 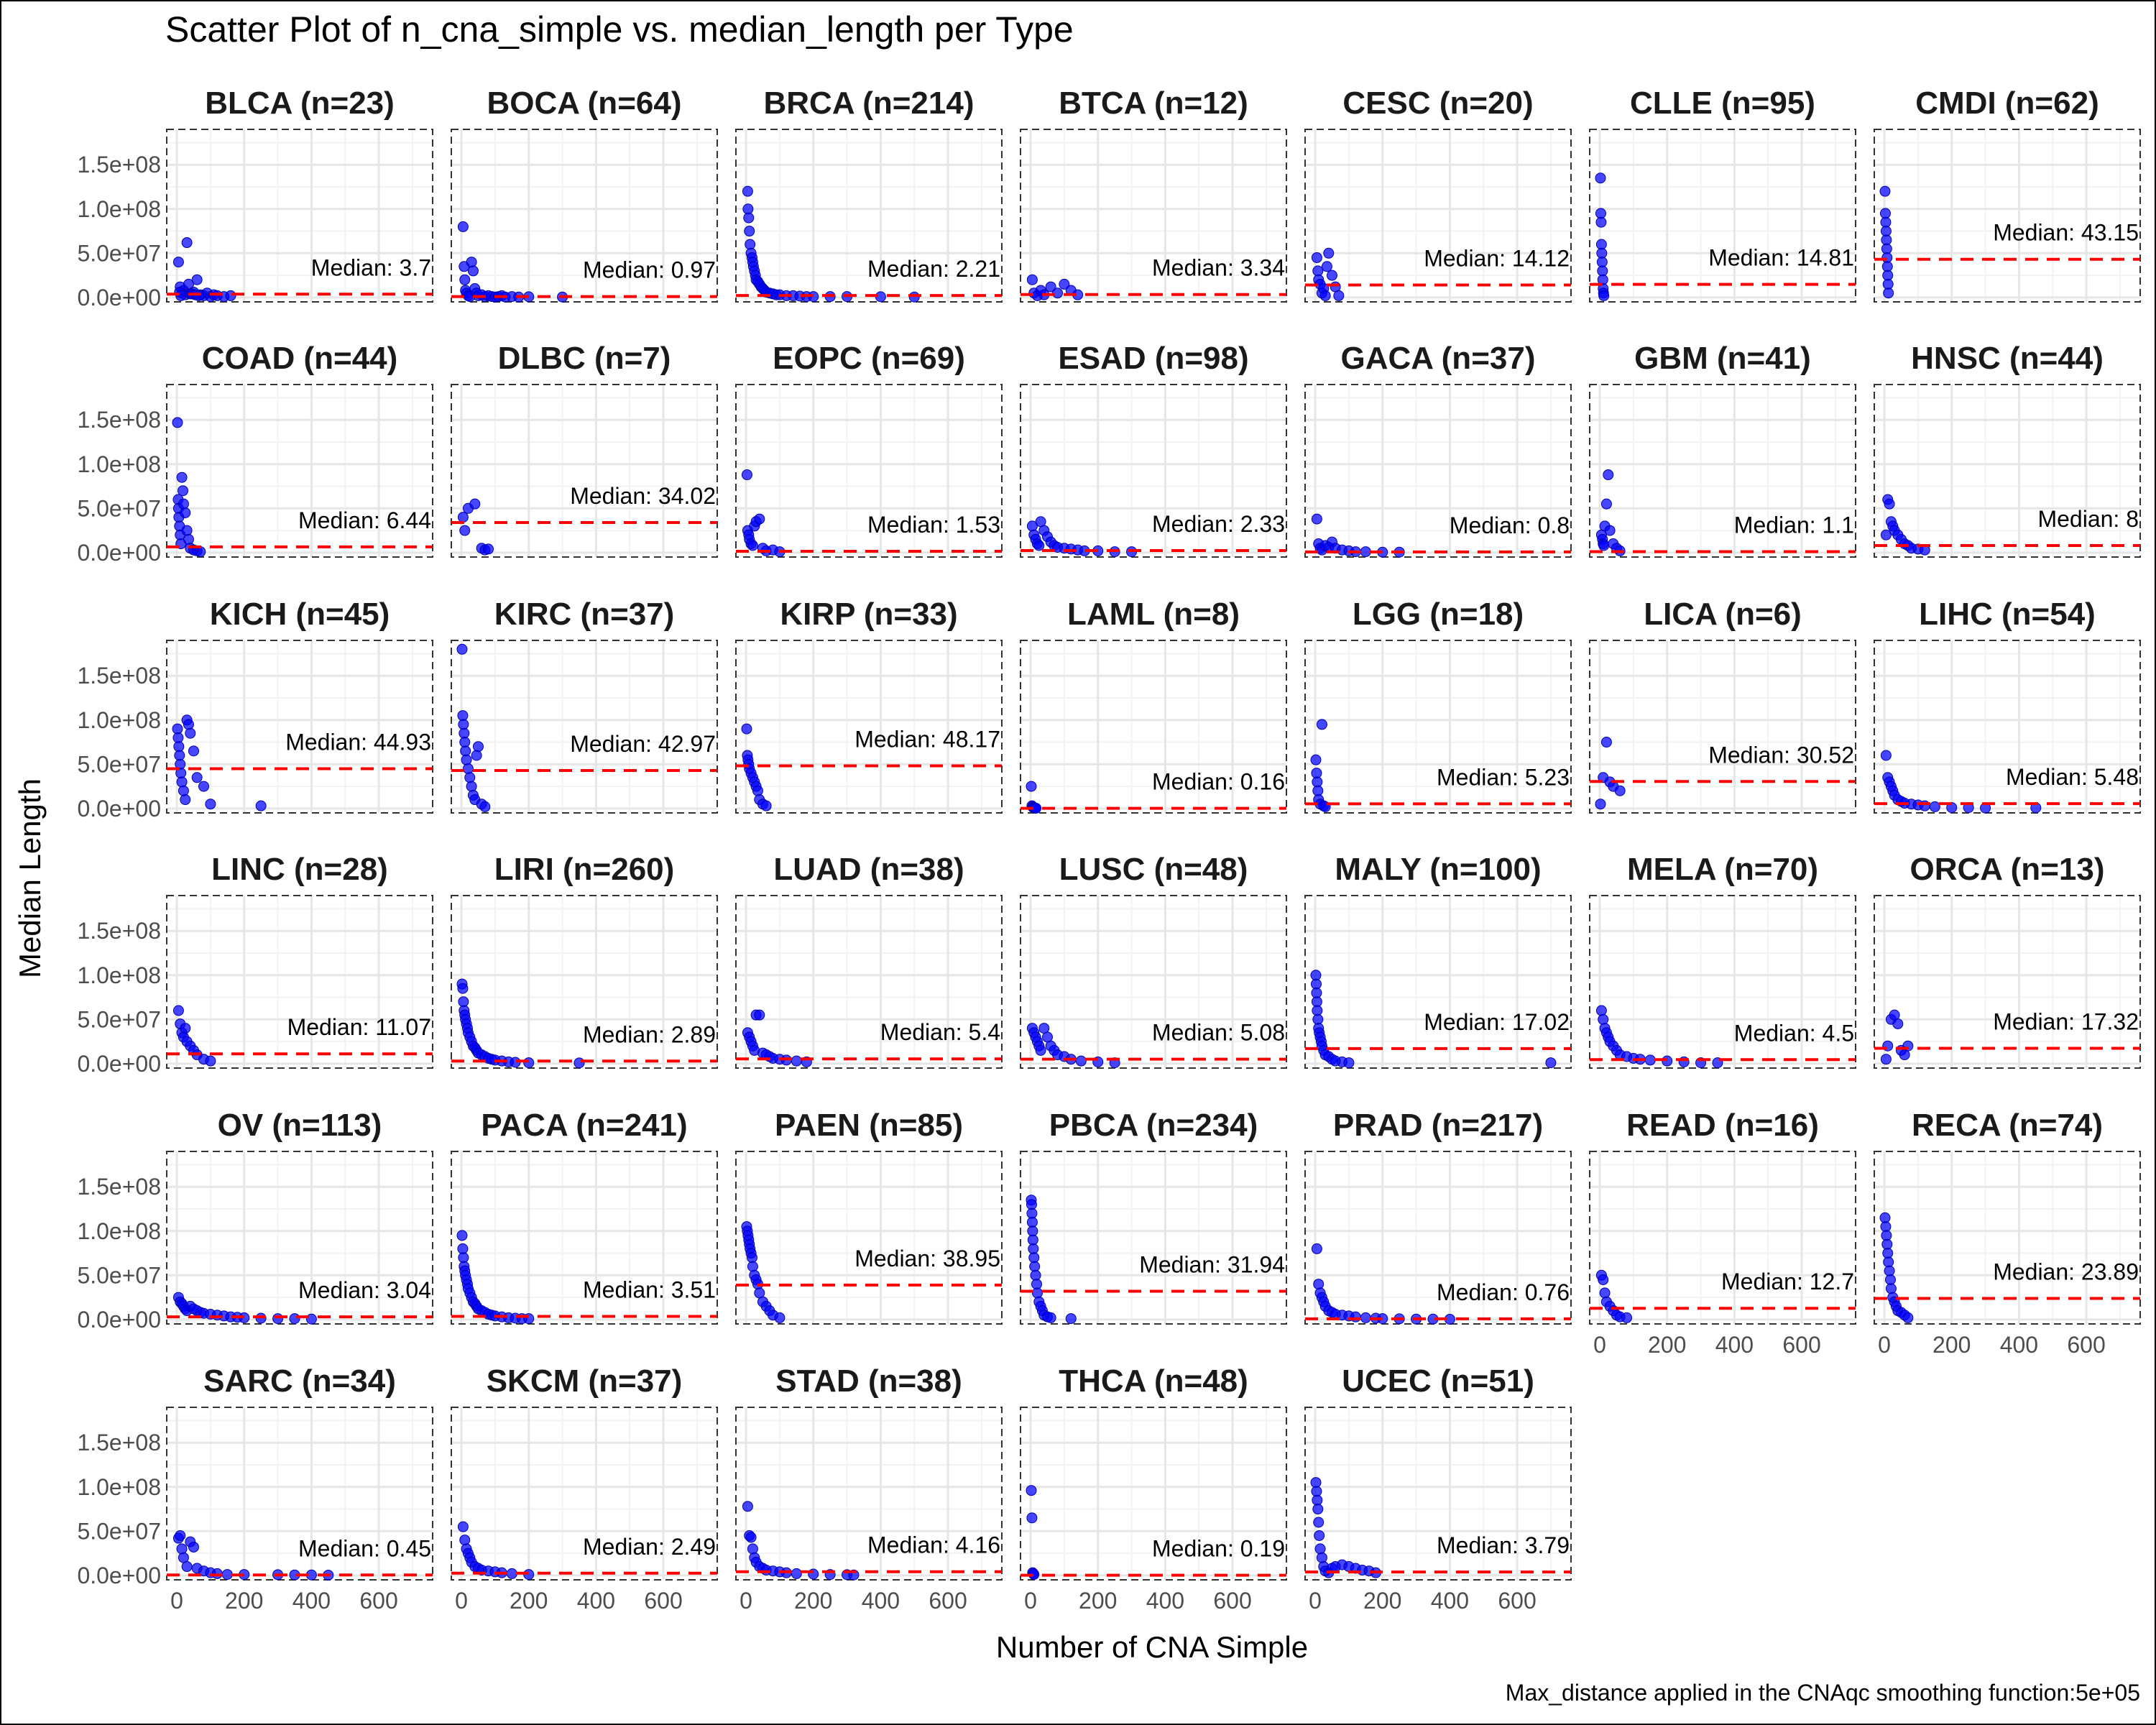 What do you see at coordinates (1438, 1381) in the screenshot?
I see `facet-title: UCEC (n=51)` at bounding box center [1438, 1381].